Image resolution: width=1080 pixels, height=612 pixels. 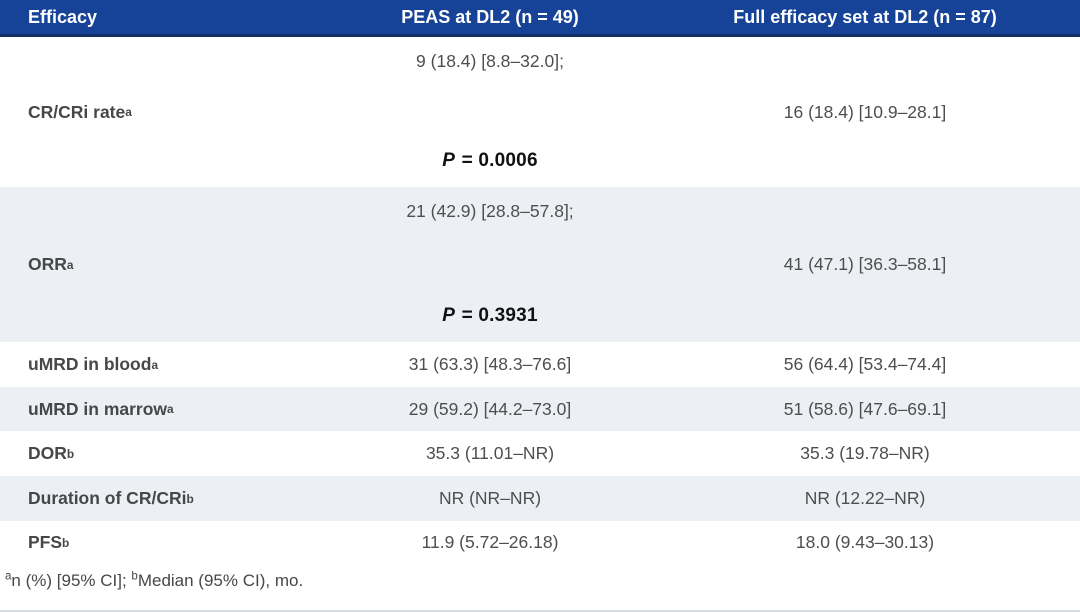 What do you see at coordinates (490, 542) in the screenshot?
I see `peas-value: 11.9 (5.72–26.18)` at bounding box center [490, 542].